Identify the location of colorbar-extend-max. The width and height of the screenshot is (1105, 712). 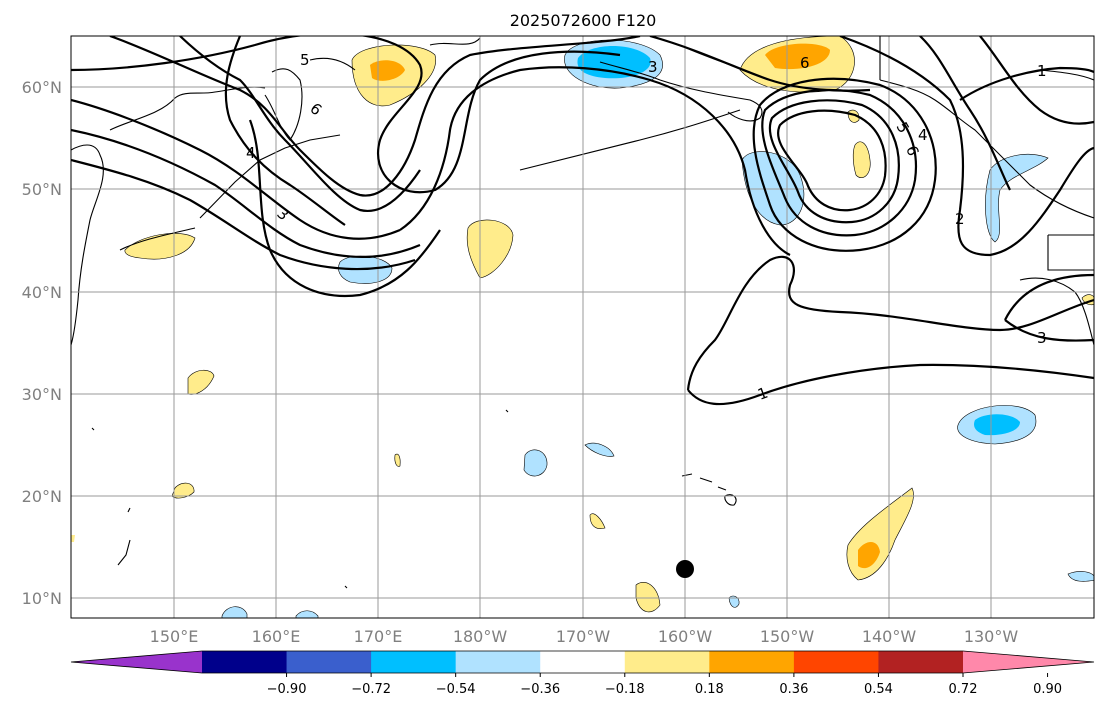
(1028, 662).